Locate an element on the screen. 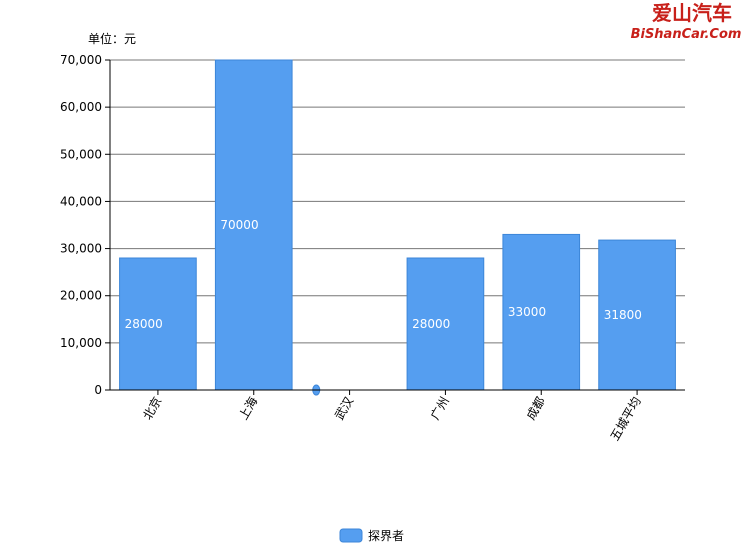 The width and height of the screenshot is (744, 557). y-tick-label: 70,000 is located at coordinates (81, 60).